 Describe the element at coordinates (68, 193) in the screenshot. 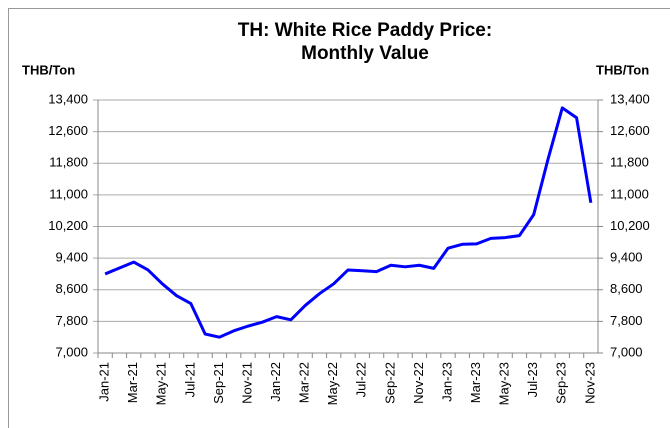

I see `y-tick-label: 11,000` at that location.